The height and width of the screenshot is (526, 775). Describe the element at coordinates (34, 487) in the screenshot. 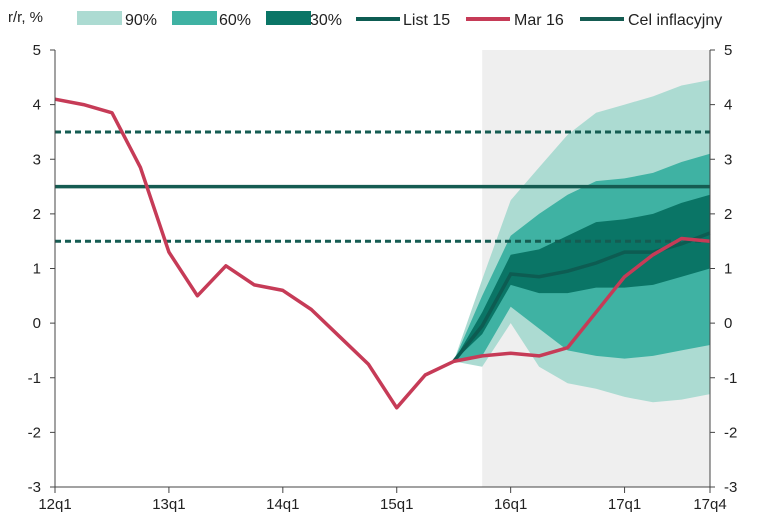

I see `y-tick-label-left: -3` at that location.